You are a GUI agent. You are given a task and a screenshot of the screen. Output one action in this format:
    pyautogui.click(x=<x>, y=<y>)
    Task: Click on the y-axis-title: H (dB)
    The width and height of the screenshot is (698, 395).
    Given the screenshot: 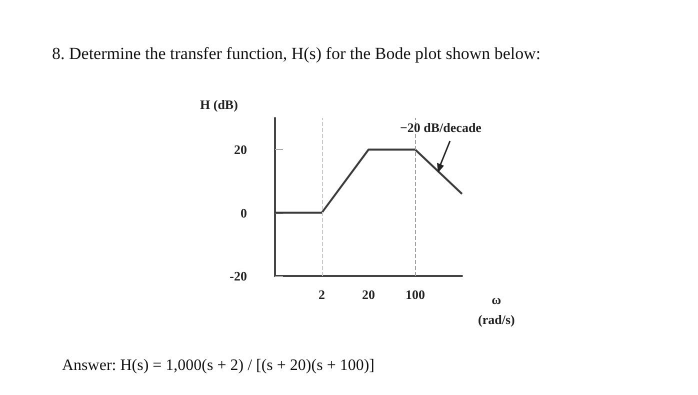 What is the action you would take?
    pyautogui.click(x=219, y=105)
    